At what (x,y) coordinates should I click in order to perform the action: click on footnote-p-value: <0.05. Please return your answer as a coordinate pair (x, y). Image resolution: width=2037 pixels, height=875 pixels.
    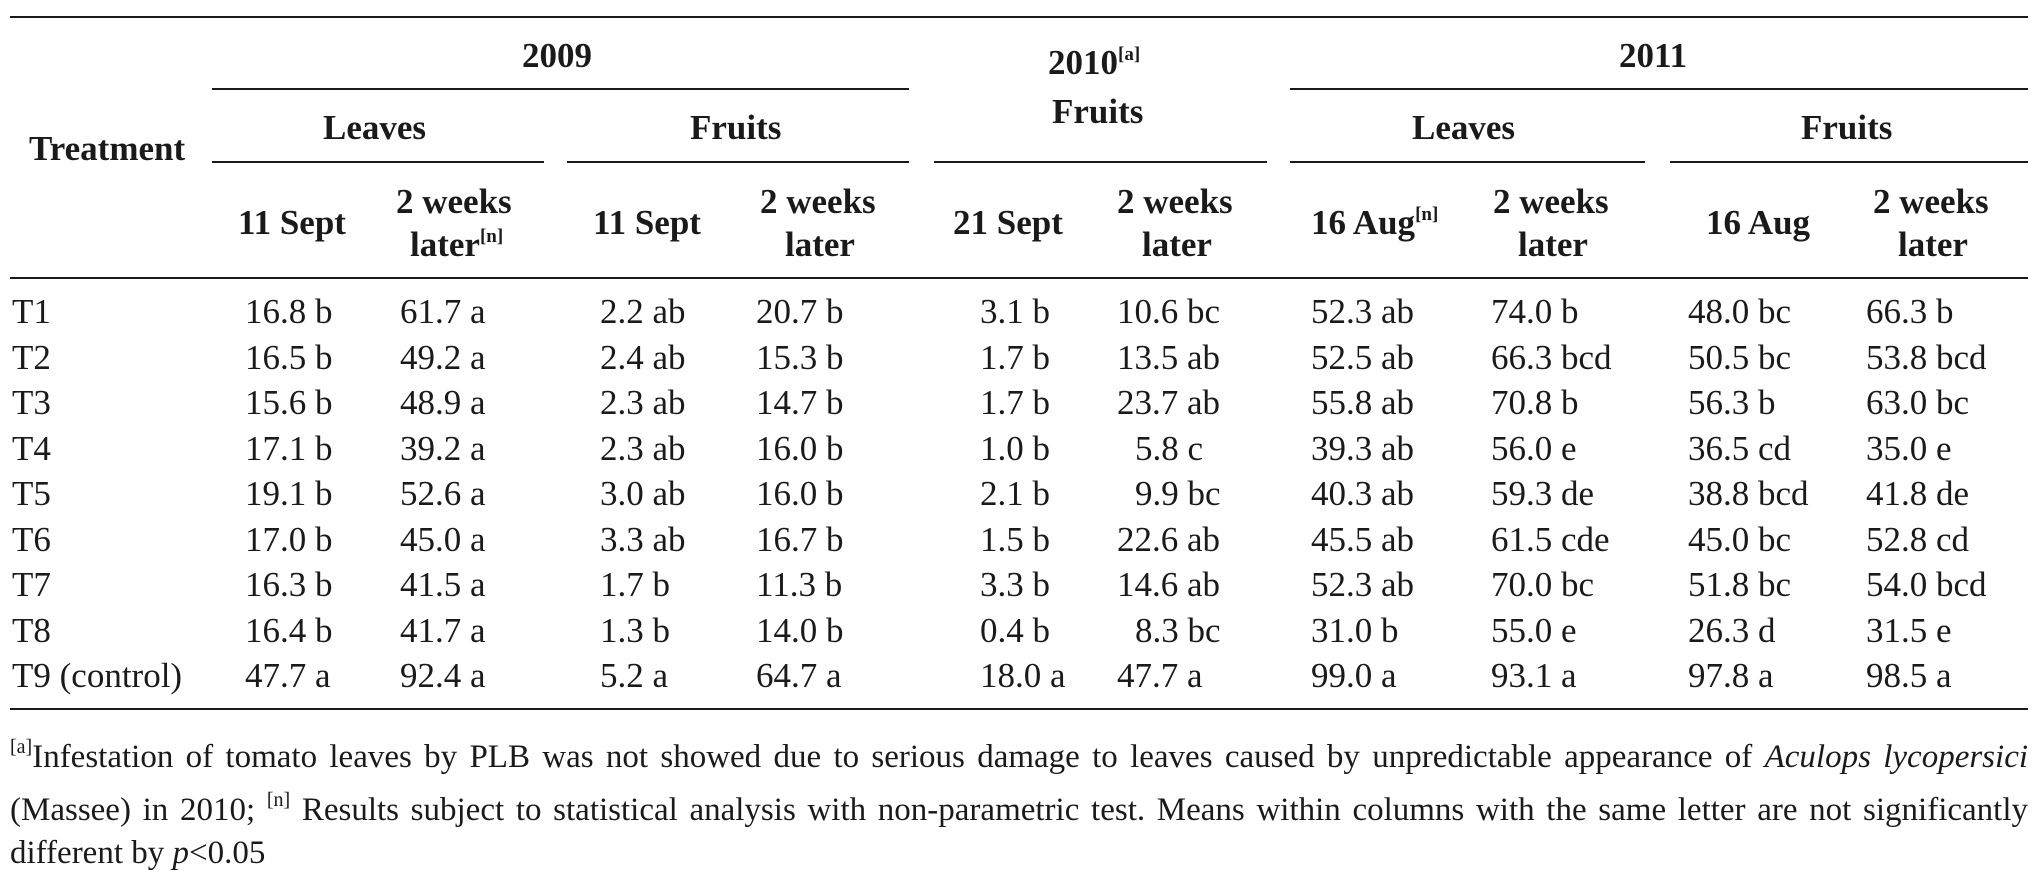
    Looking at the image, I should click on (227, 853).